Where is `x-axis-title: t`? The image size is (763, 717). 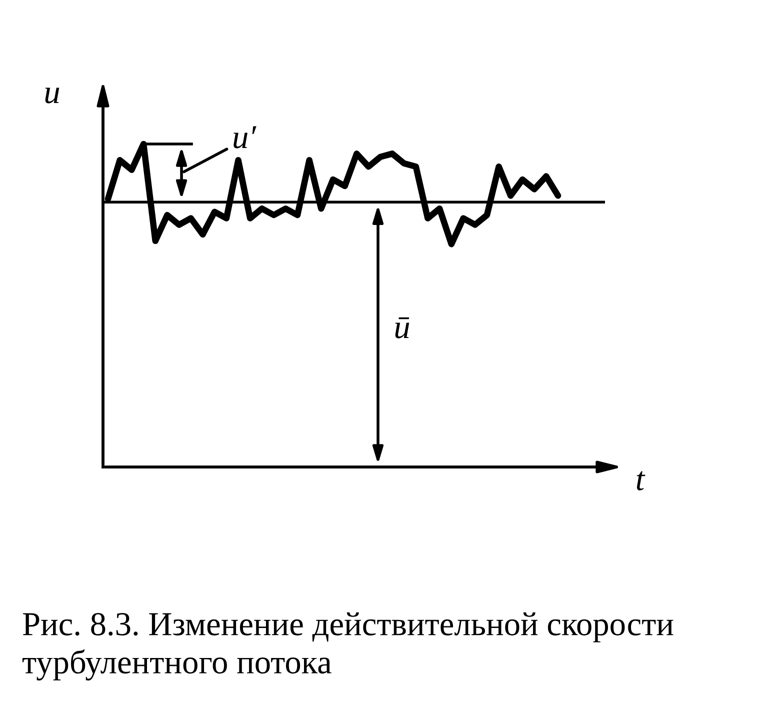
x-axis-title: t is located at coordinates (641, 480).